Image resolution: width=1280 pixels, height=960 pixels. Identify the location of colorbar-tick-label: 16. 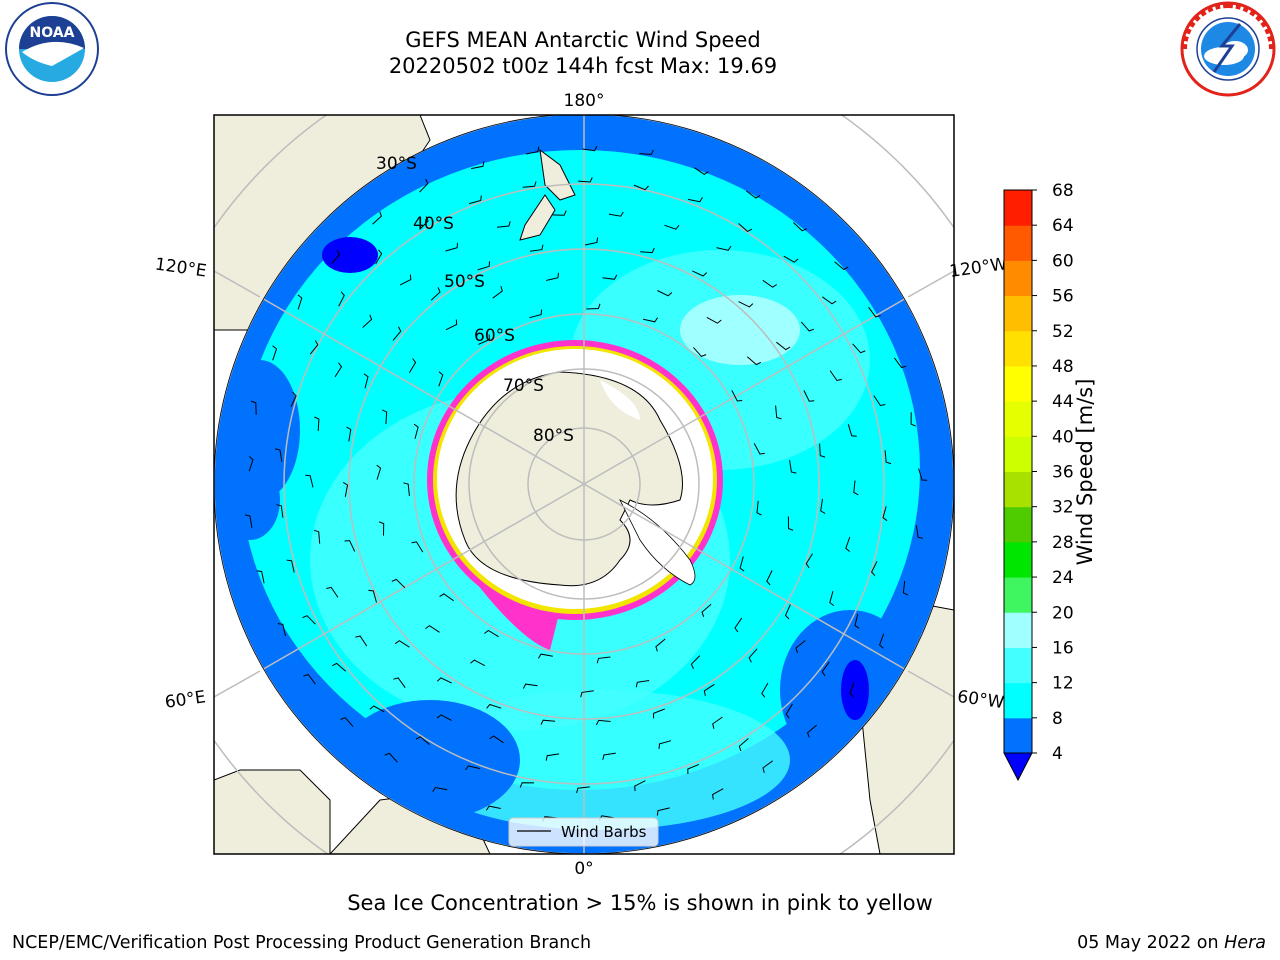
(1063, 648).